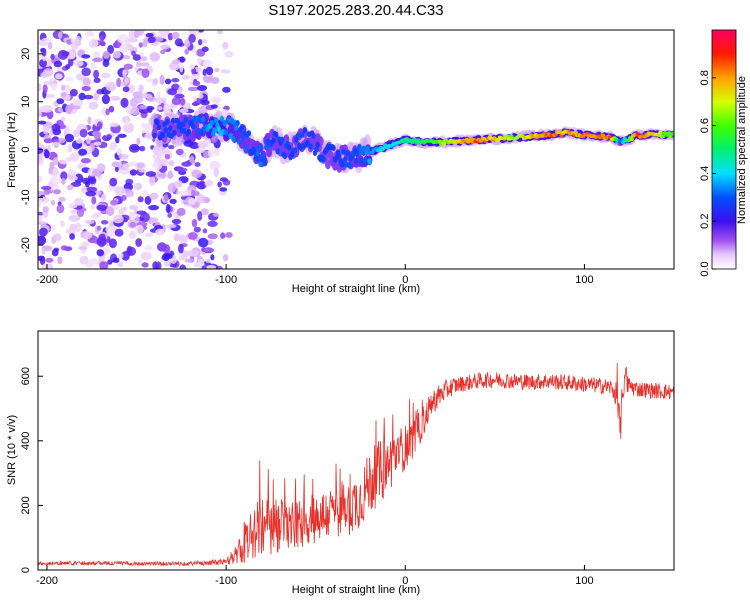 Image resolution: width=750 pixels, height=600 pixels. What do you see at coordinates (26, 441) in the screenshot?
I see `snr-y-tick-label: 400` at bounding box center [26, 441].